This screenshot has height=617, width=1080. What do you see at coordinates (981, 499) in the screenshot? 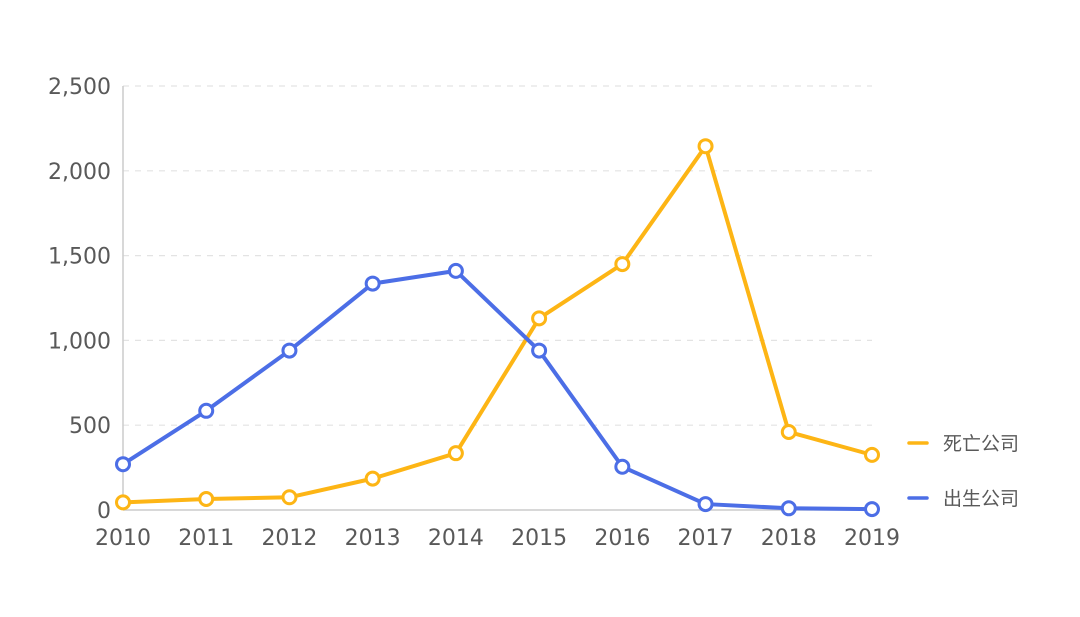
I see `legend-label: 出生公司` at bounding box center [981, 499].